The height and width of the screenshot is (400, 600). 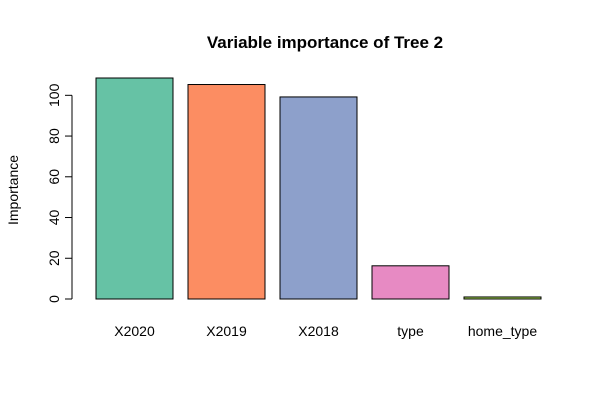 I want to click on category-labels: X2020 X2019 X2018 type home_type, so click(x=325, y=331).